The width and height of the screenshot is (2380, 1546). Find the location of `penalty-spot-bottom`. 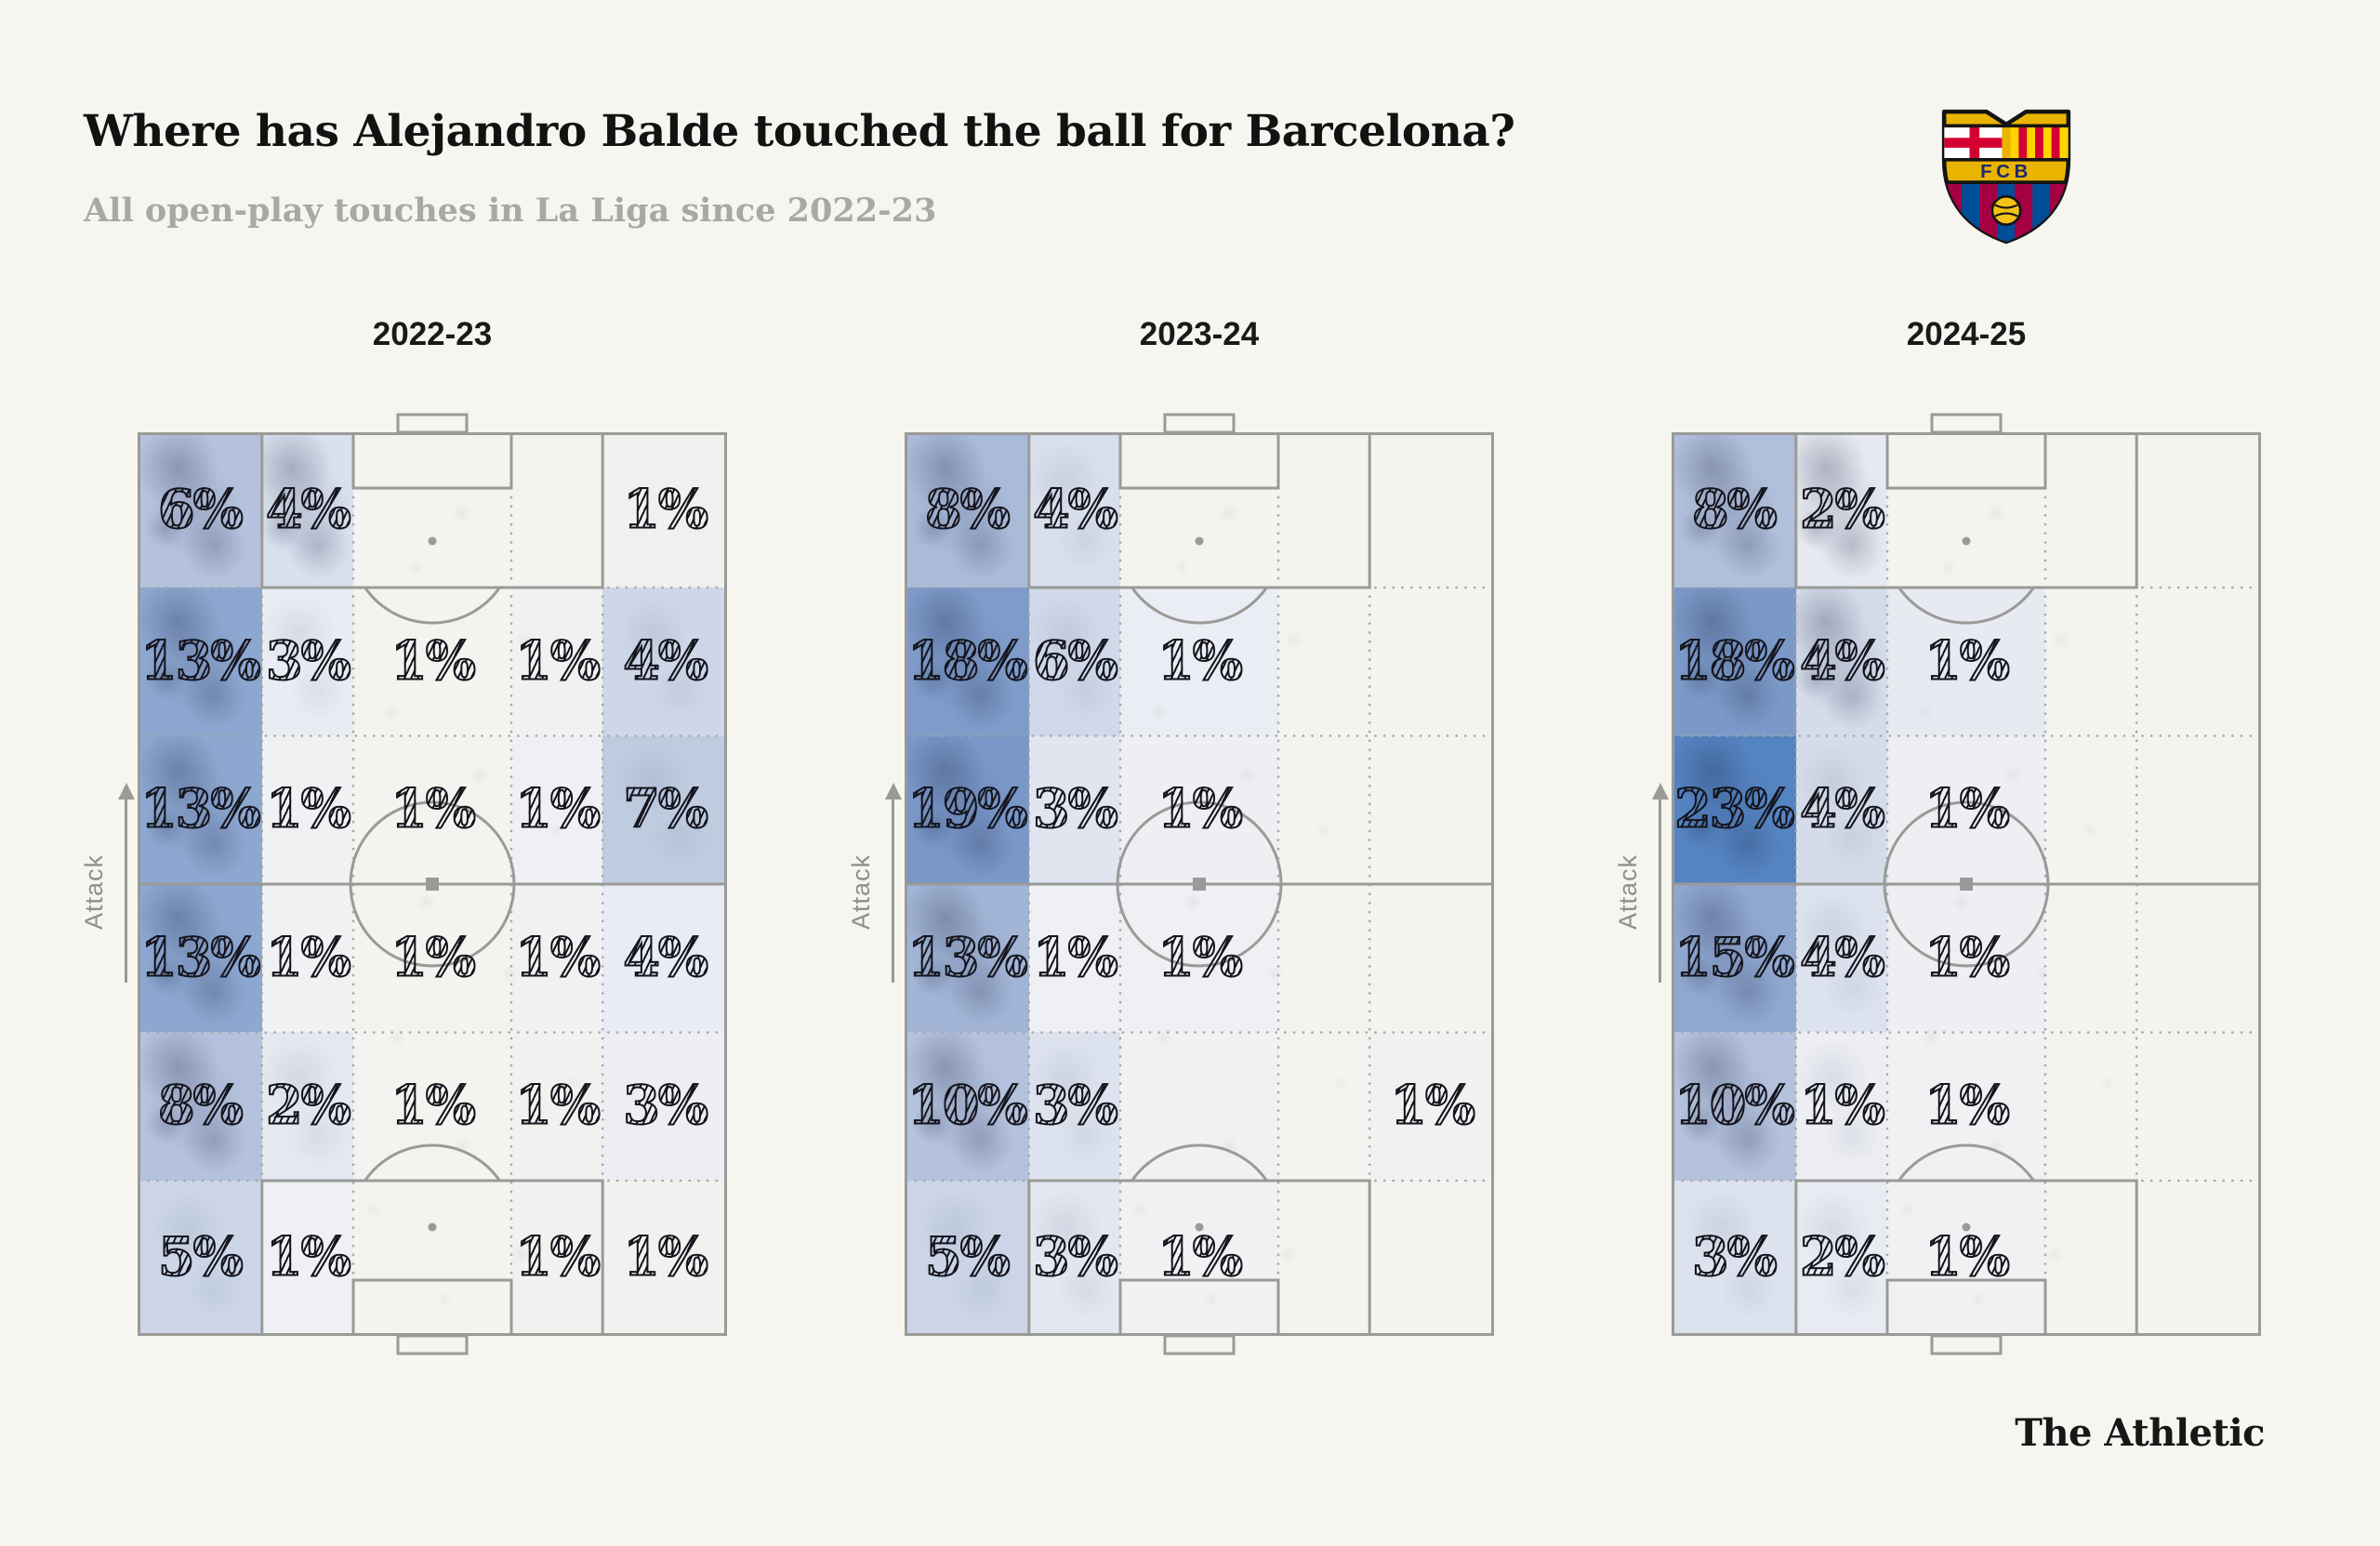

penalty-spot-bottom is located at coordinates (1199, 1227).